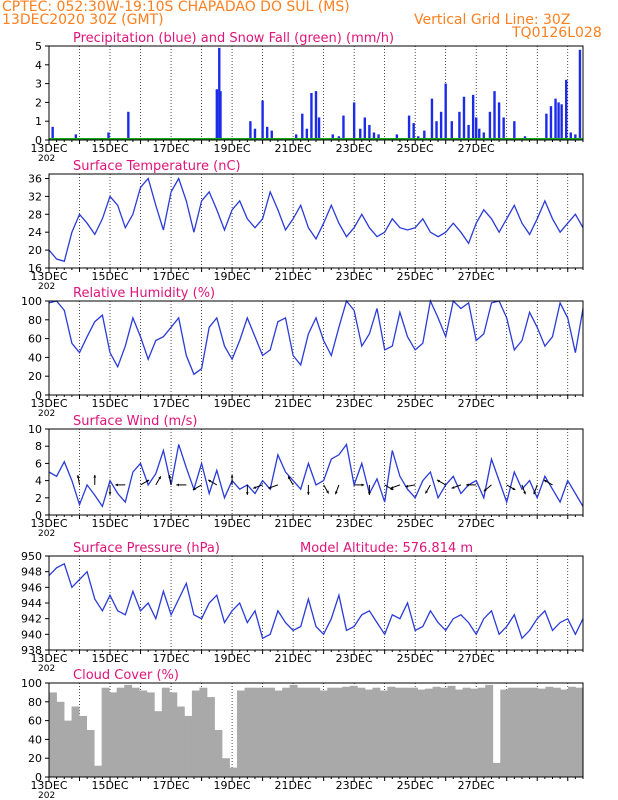 This screenshot has width=618, height=800. I want to click on y-tick-label: 948, so click(31, 572).